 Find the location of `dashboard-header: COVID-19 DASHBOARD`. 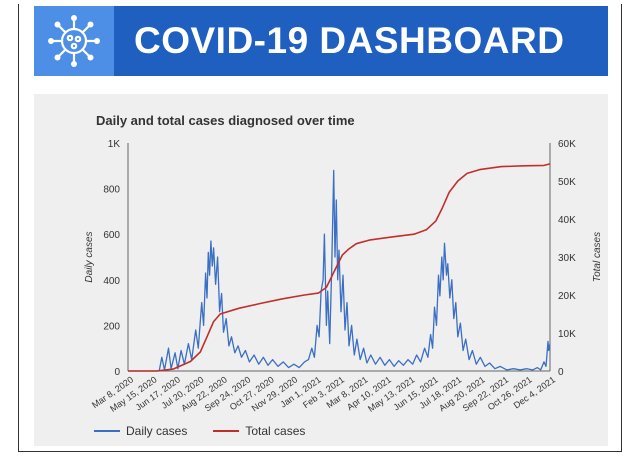

dashboard-header: COVID-19 DASHBOARD is located at coordinates (321, 41).